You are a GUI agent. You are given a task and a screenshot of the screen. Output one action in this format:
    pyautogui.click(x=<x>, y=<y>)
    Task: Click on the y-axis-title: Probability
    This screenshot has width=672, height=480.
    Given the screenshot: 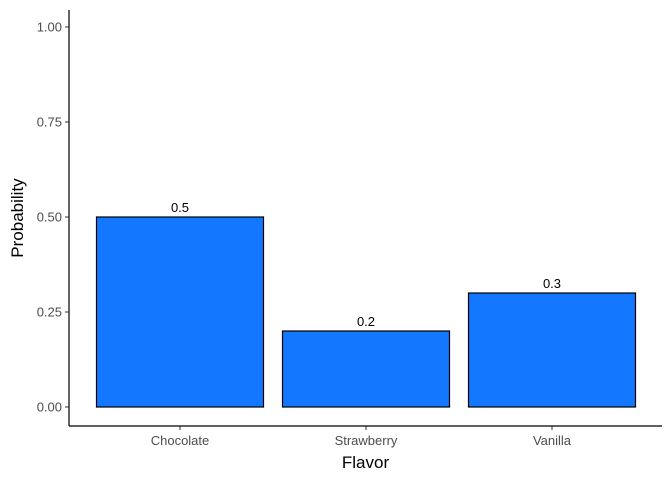 What is the action you would take?
    pyautogui.click(x=17, y=218)
    